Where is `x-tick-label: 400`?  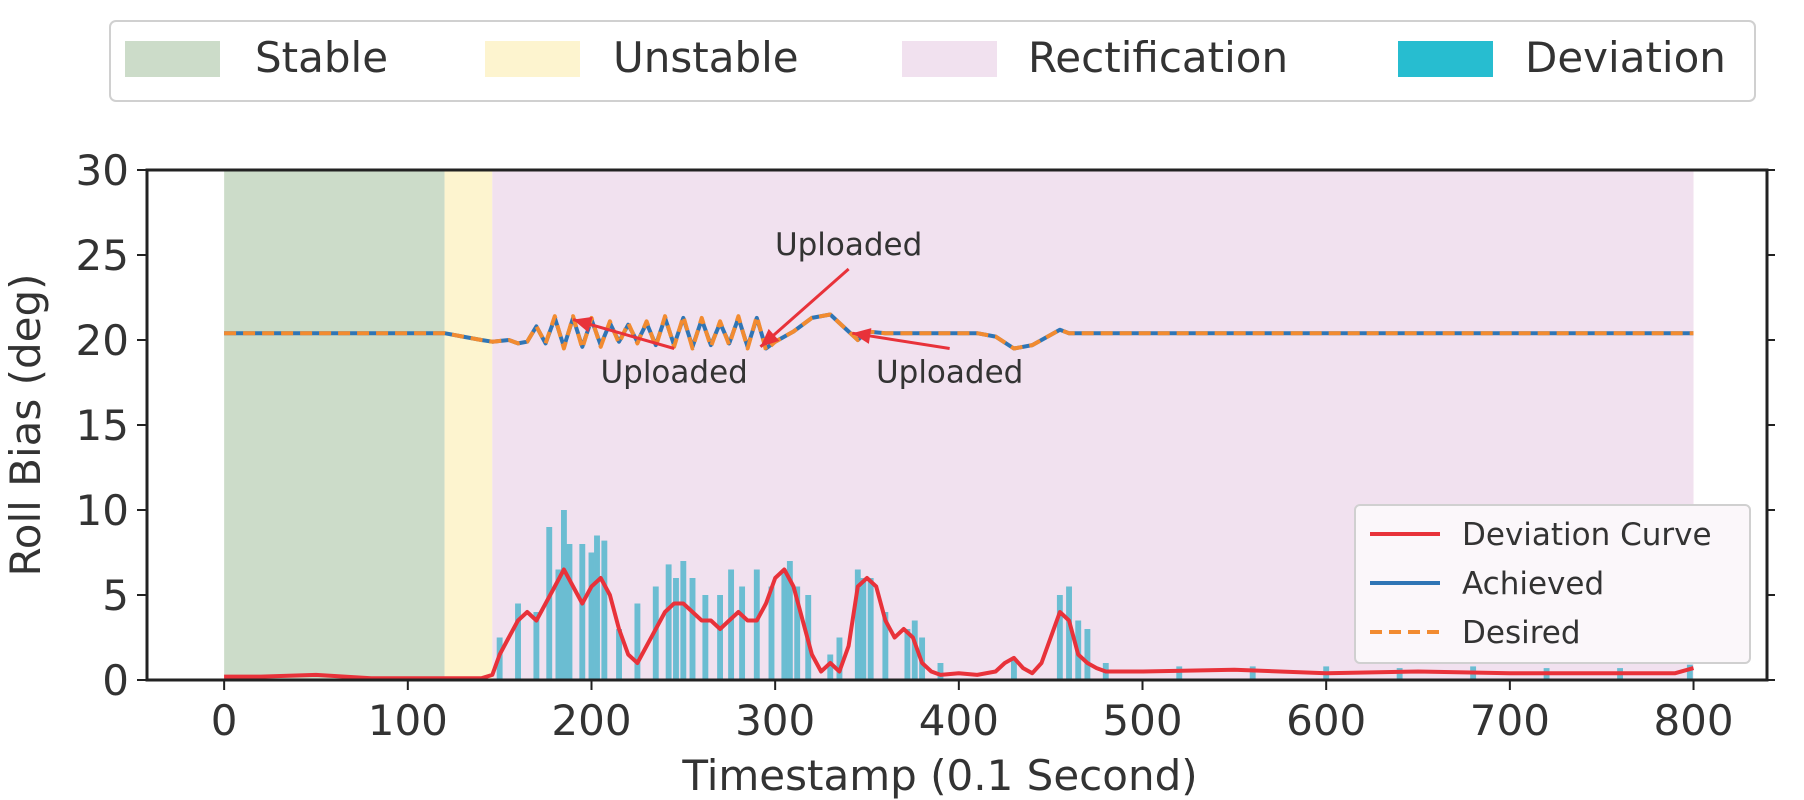 x-tick-label: 400 is located at coordinates (959, 720).